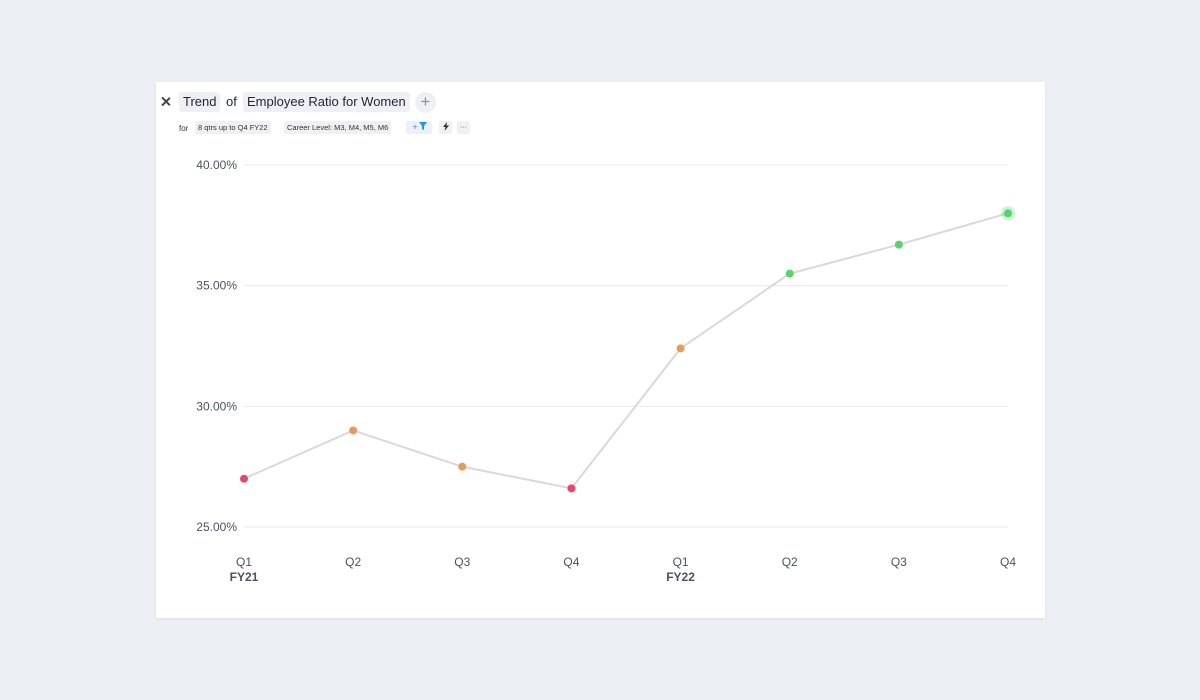 The height and width of the screenshot is (700, 1200). I want to click on add-filter-button: +, so click(419, 127).